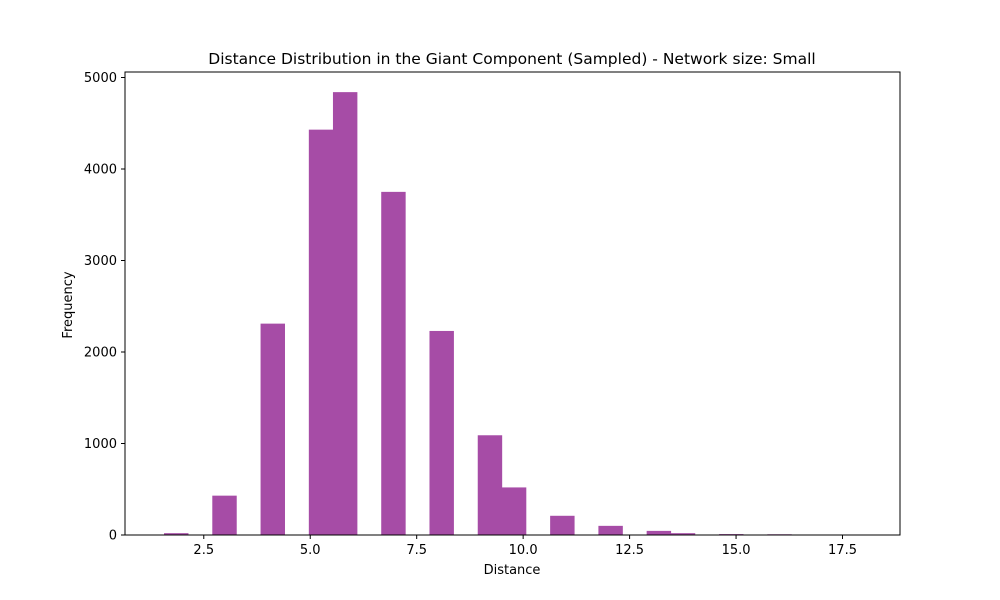  I want to click on y-tick-label: 3000, so click(100, 261).